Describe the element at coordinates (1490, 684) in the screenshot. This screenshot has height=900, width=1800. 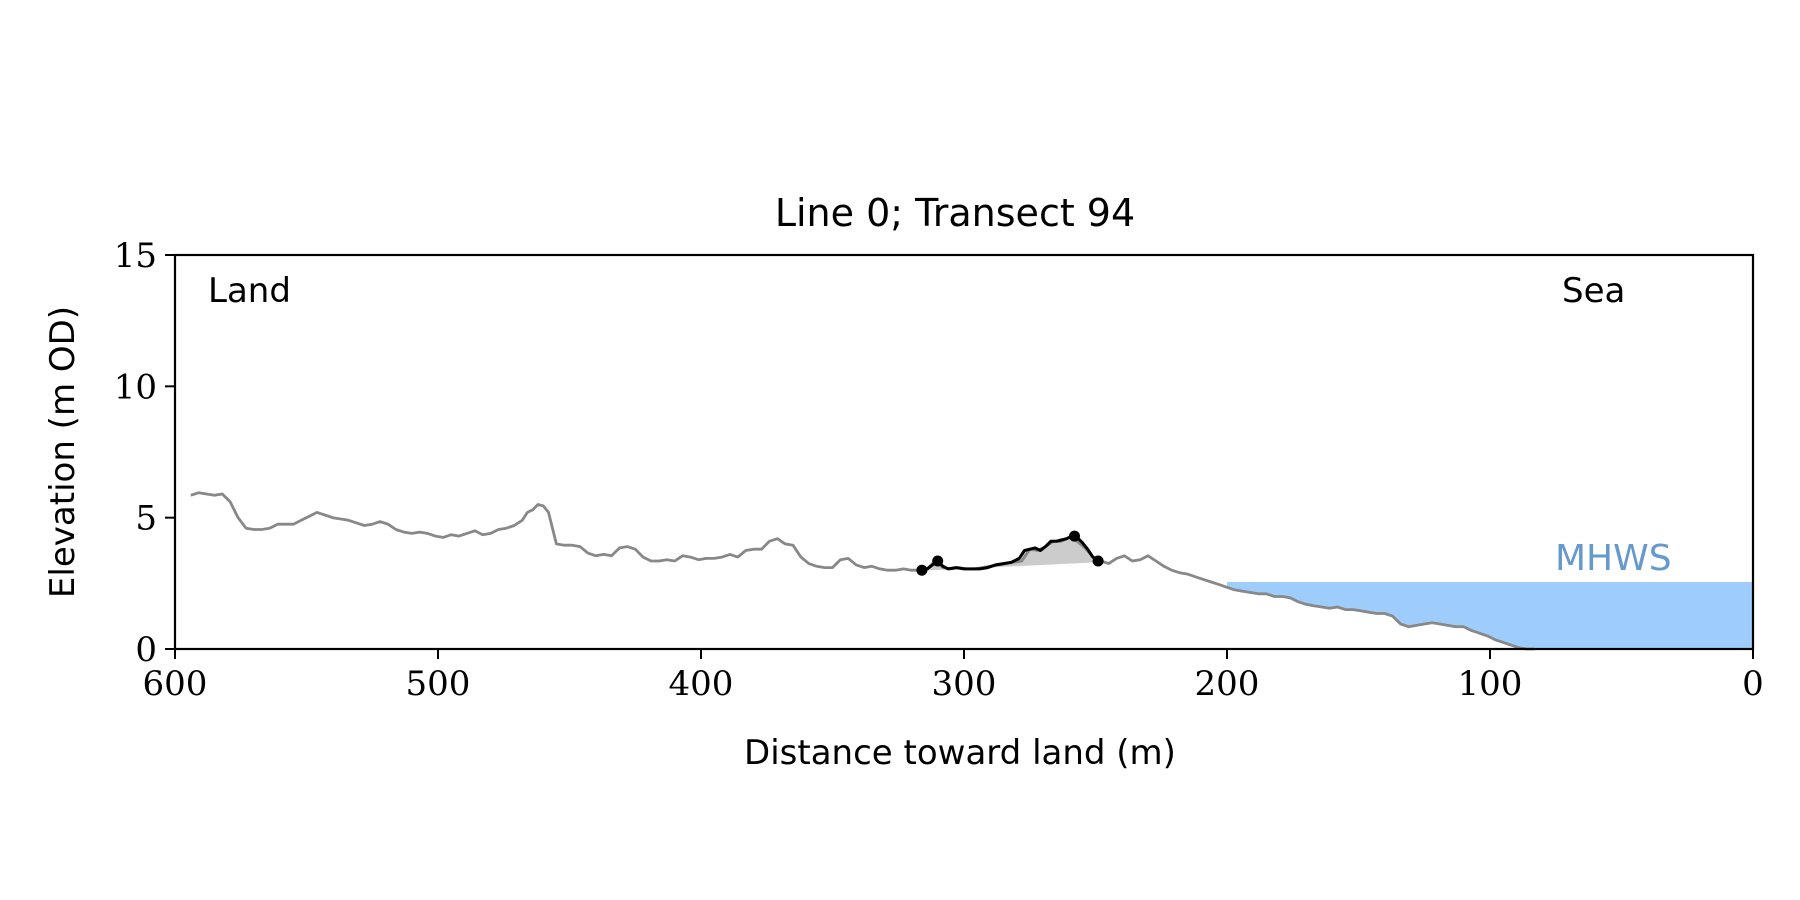
I see `x-tick-label: 100` at that location.